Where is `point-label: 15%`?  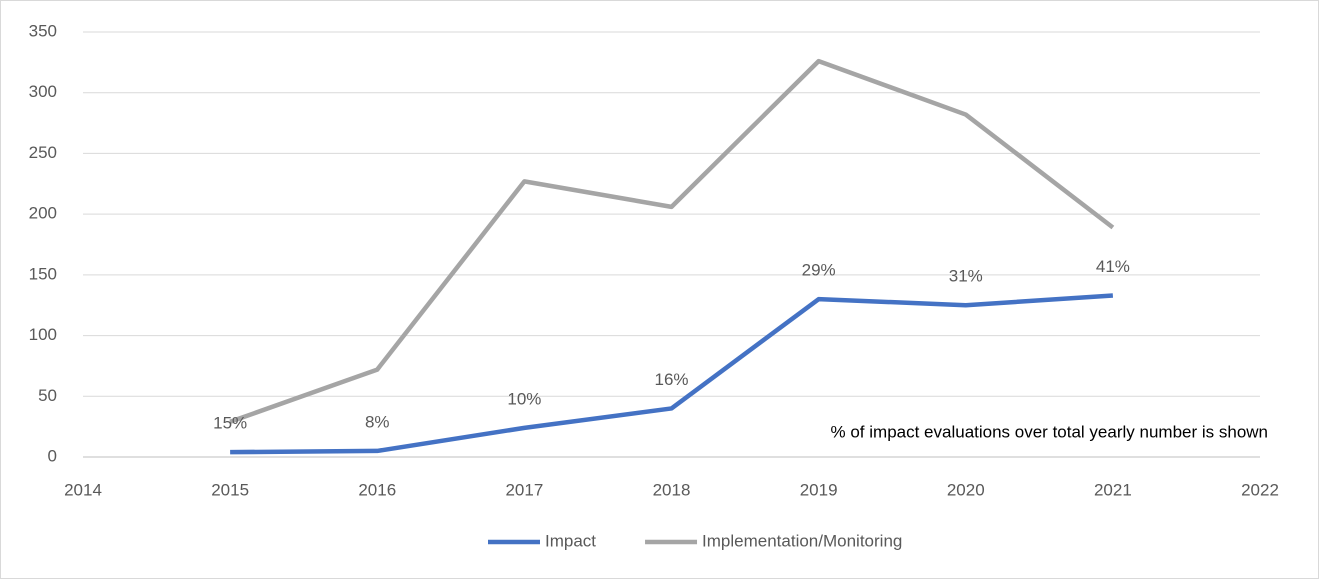 point-label: 15% is located at coordinates (230, 423).